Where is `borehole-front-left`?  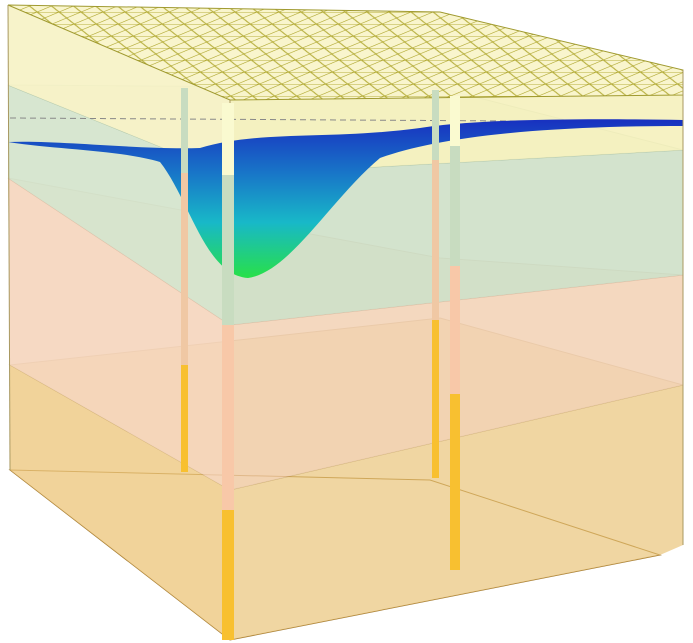
borehole-front-left is located at coordinates (228, 371).